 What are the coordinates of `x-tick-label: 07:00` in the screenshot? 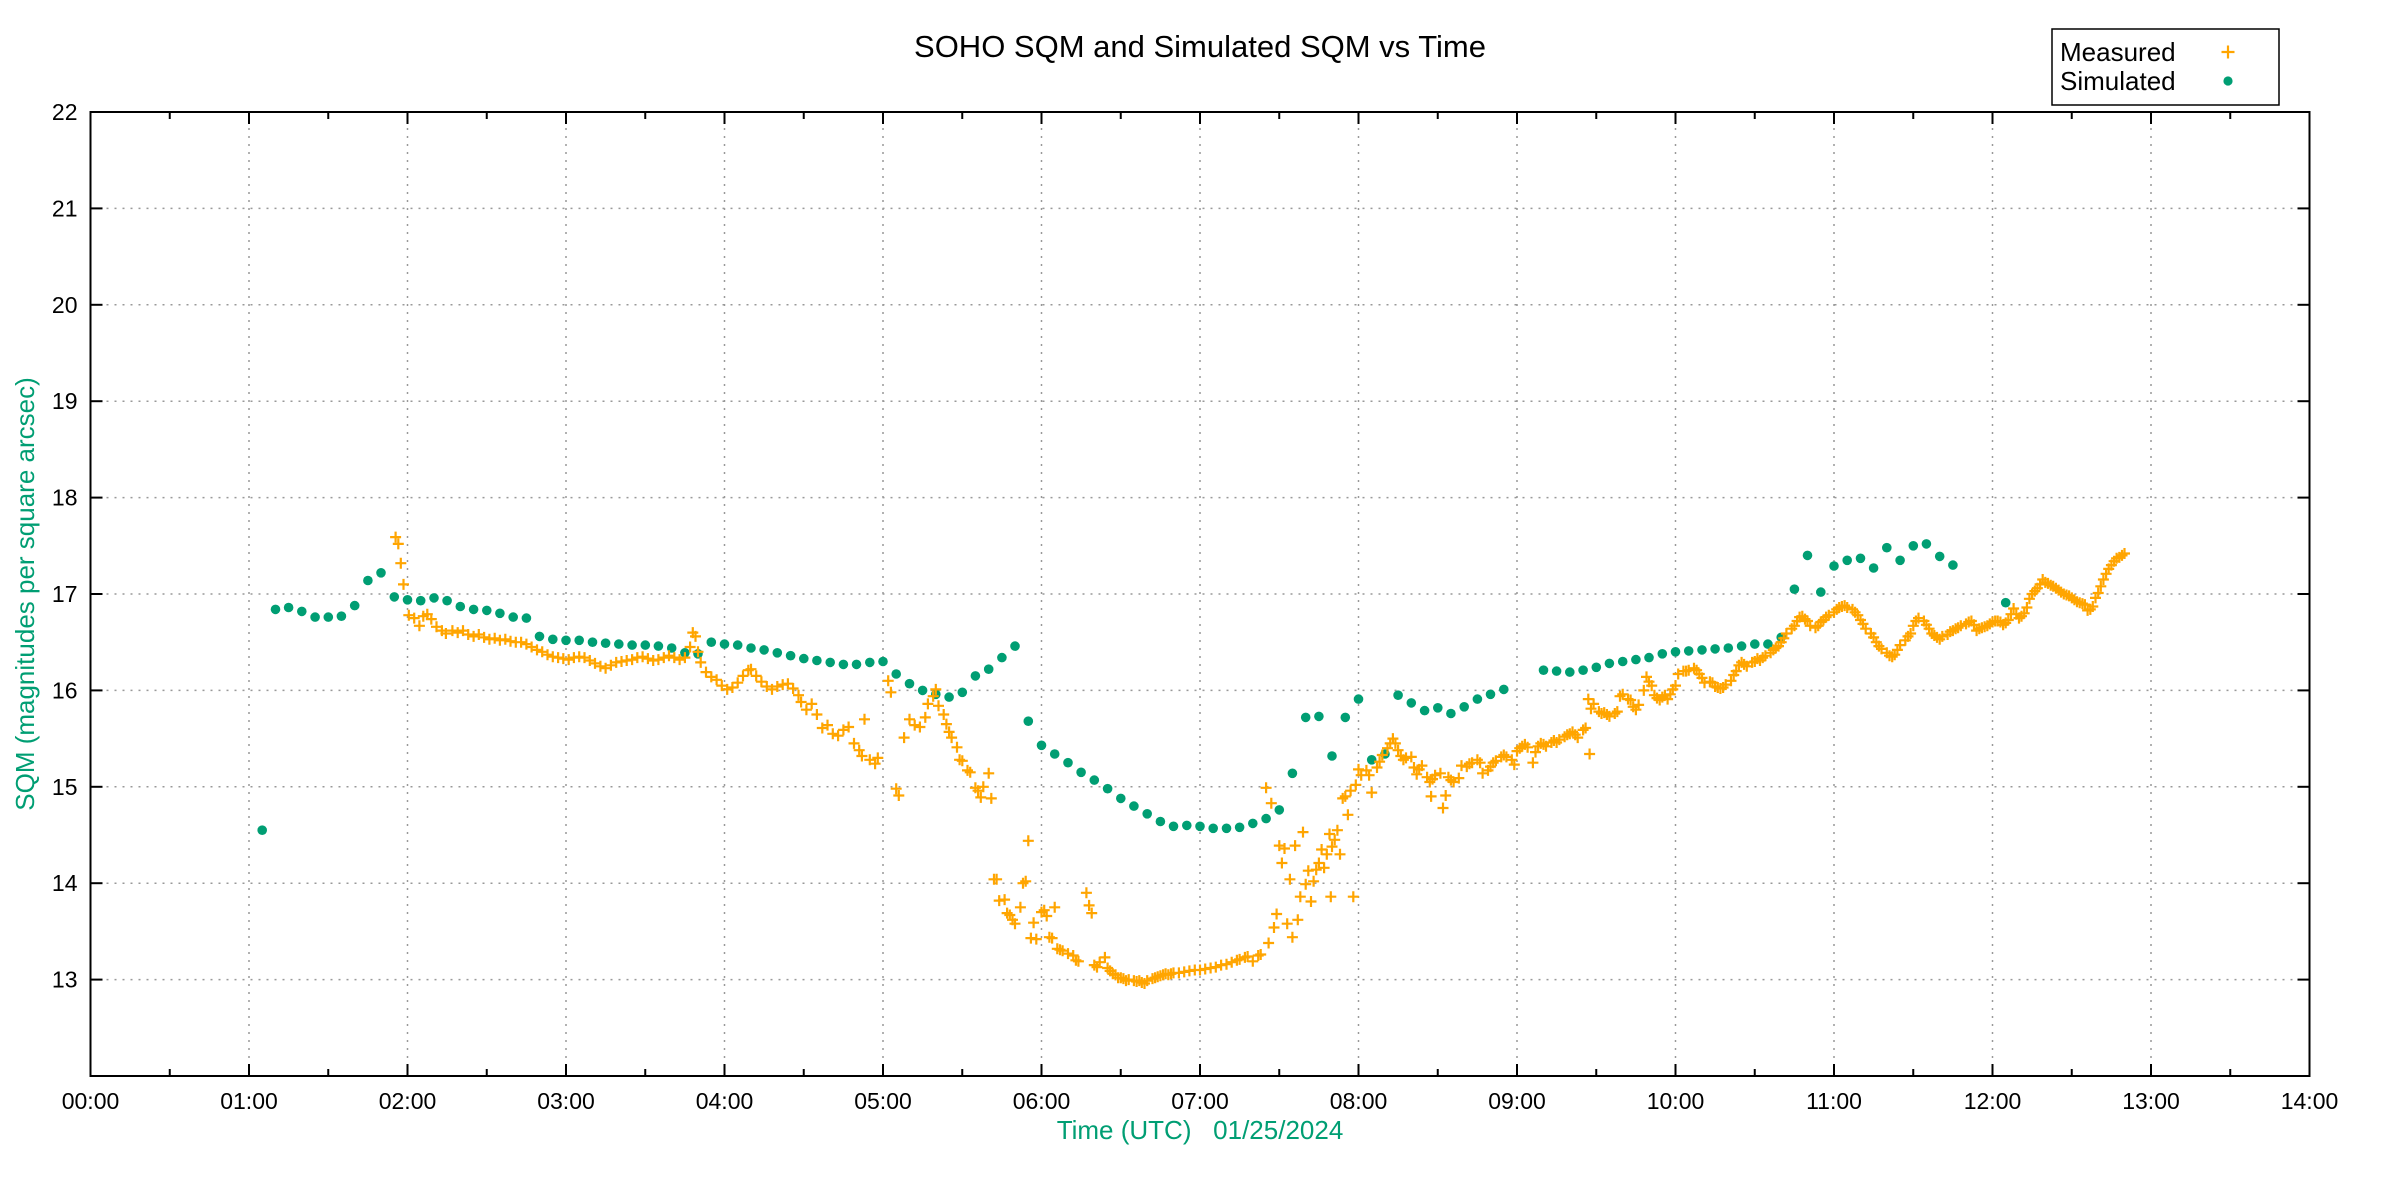 It's located at (1200, 1101).